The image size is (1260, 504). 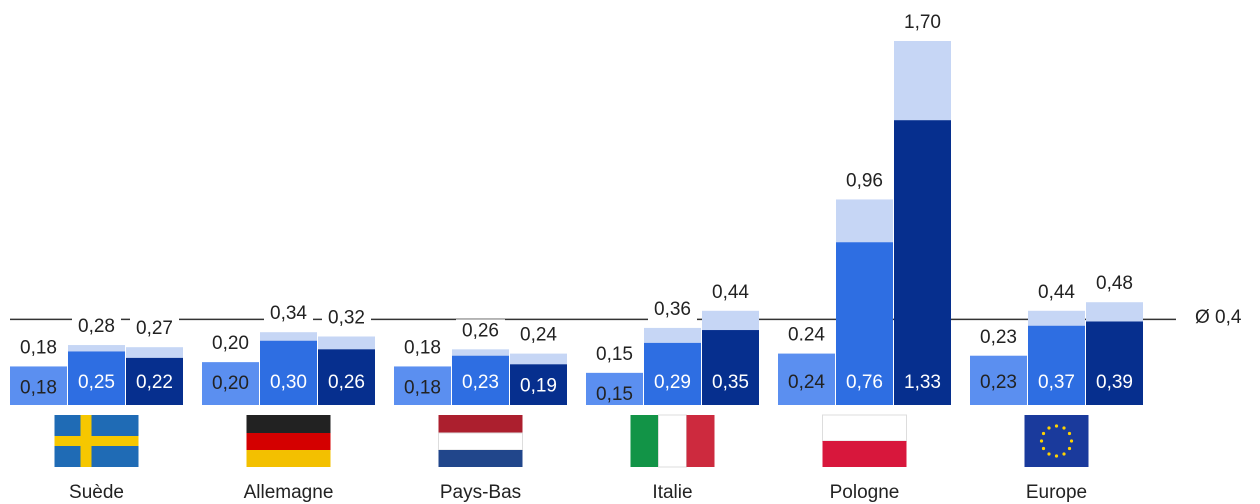 I want to click on total-label: 0,96, so click(x=864, y=180).